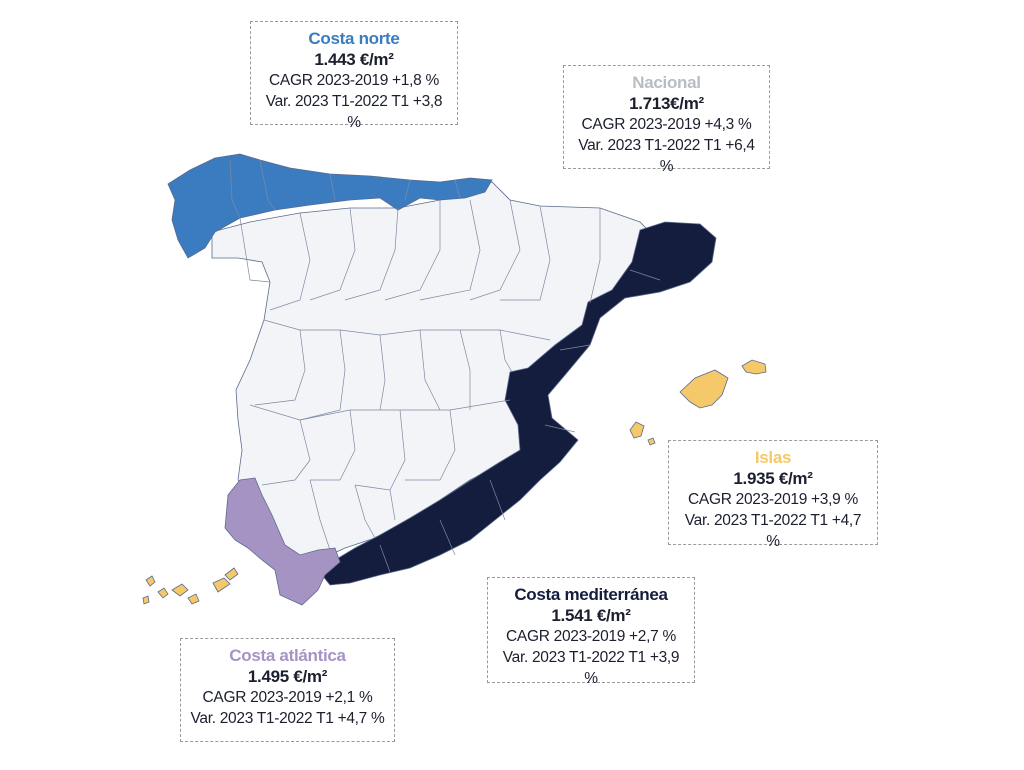 The width and height of the screenshot is (1024, 770). I want to click on mallorca-island, so click(704, 389).